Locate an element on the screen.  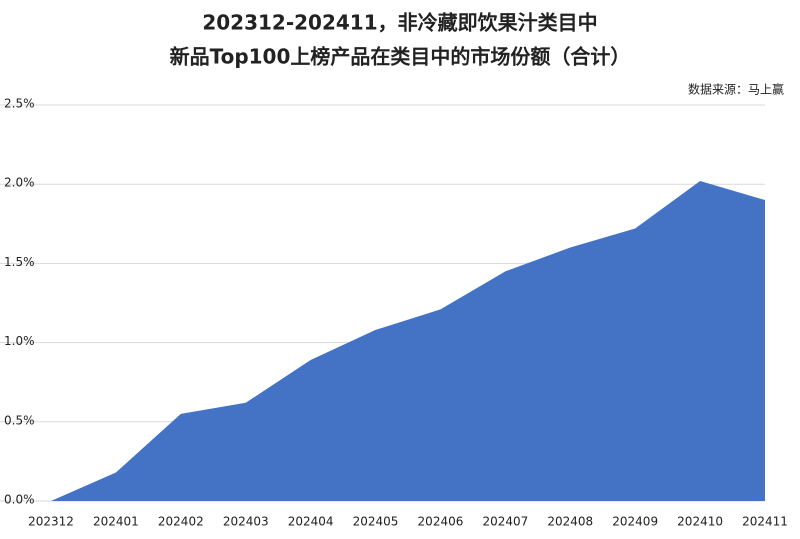
x-tick-label: 202403 is located at coordinates (246, 522).